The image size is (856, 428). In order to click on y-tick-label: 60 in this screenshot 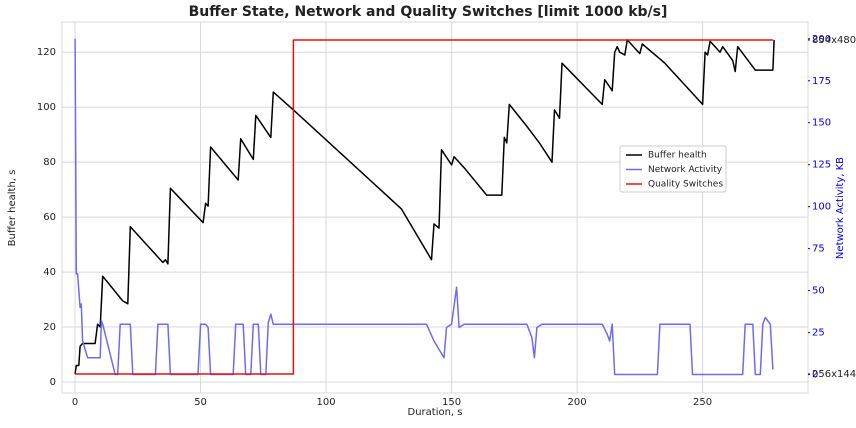, I will do `click(49, 217)`.